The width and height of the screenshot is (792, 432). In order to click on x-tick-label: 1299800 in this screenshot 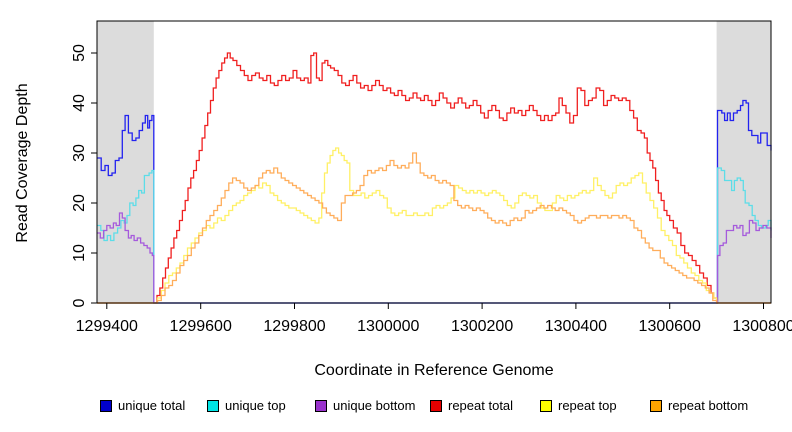, I will do `click(294, 326)`.